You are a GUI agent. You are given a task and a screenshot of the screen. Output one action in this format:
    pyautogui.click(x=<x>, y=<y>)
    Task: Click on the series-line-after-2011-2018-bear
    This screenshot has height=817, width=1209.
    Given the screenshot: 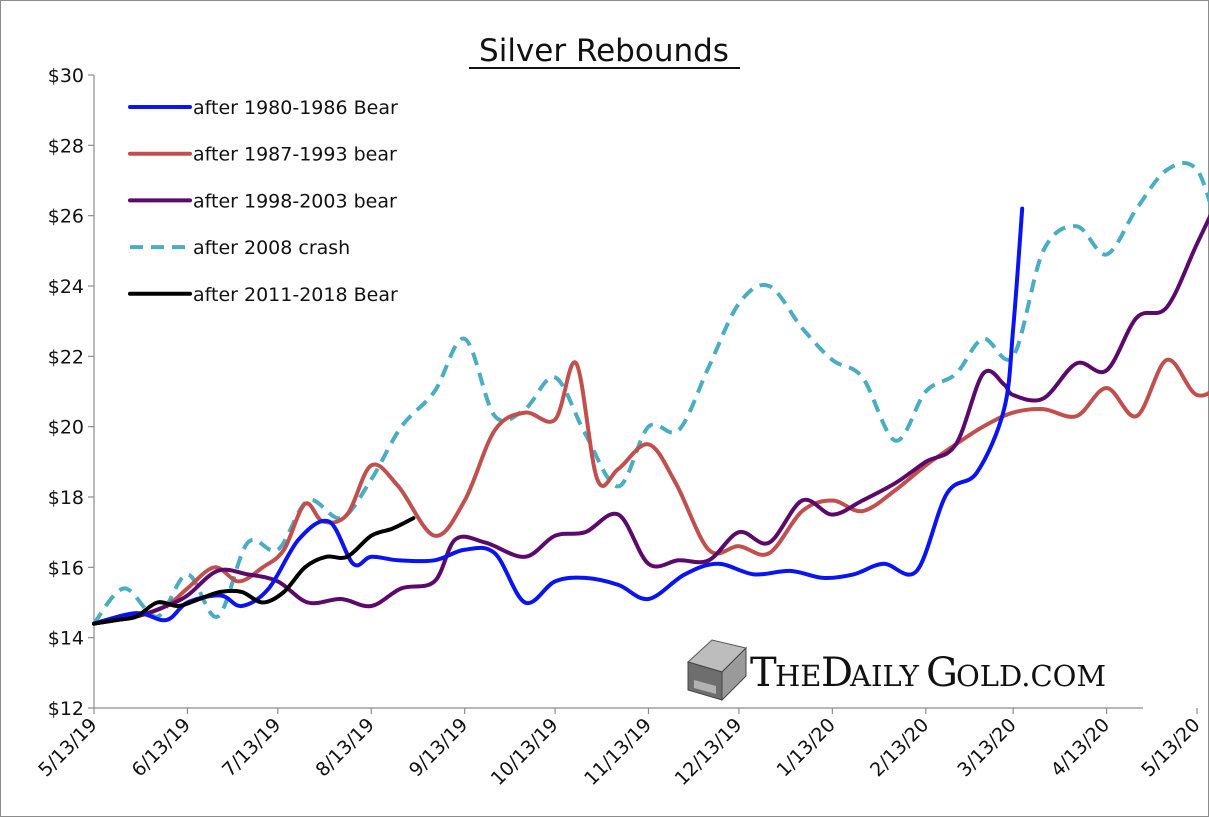 What is the action you would take?
    pyautogui.click(x=254, y=571)
    